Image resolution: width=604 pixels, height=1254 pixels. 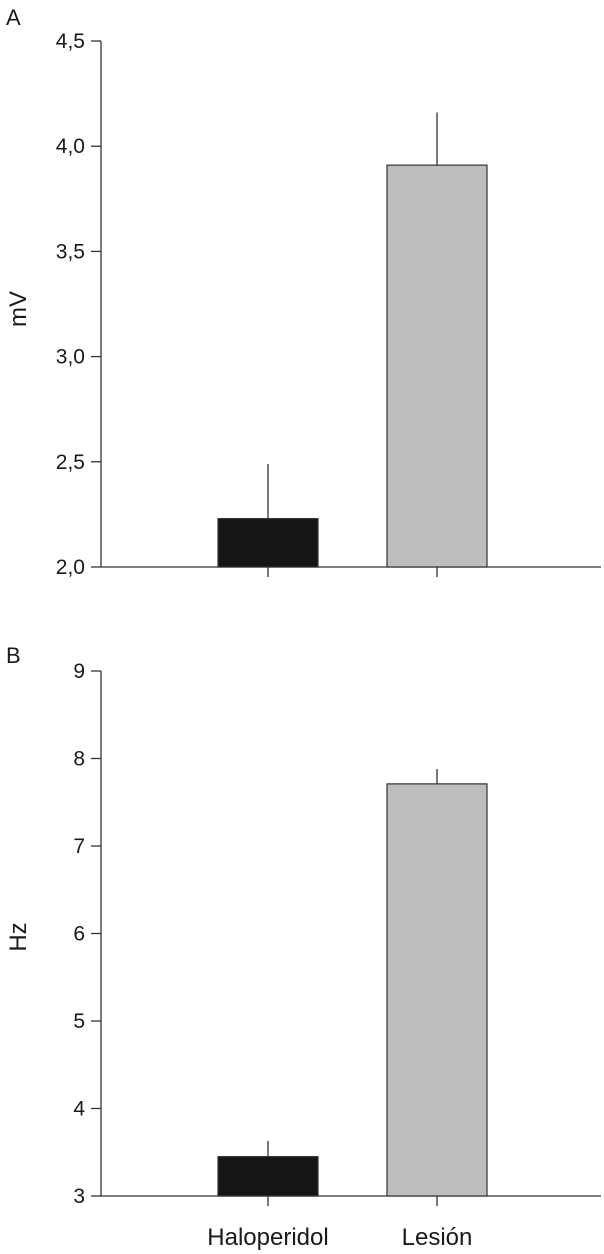 What do you see at coordinates (70, 462) in the screenshot?
I see `y-tick-label: 2,5` at bounding box center [70, 462].